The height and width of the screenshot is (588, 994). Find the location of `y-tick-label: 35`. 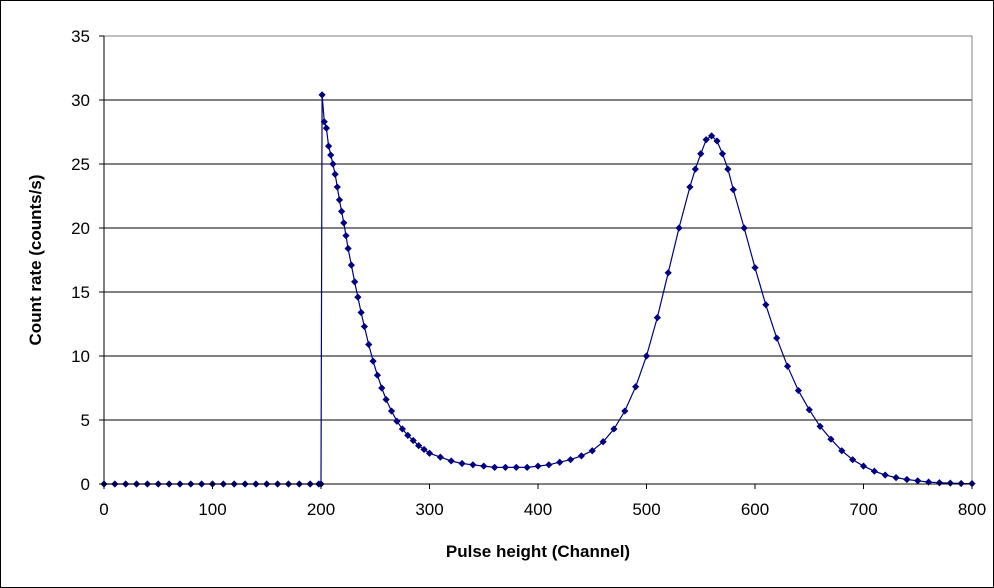

y-tick-label: 35 is located at coordinates (80, 36).